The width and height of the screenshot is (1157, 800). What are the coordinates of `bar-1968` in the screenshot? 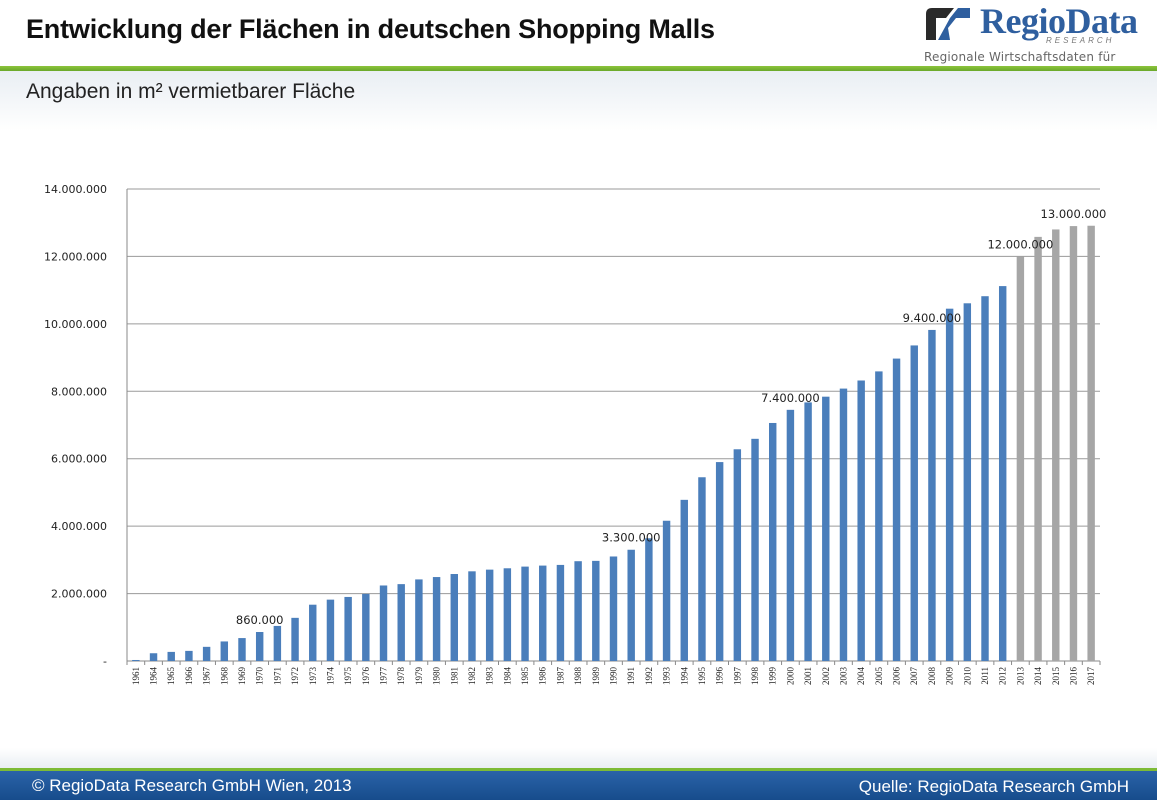 It's located at (224, 651).